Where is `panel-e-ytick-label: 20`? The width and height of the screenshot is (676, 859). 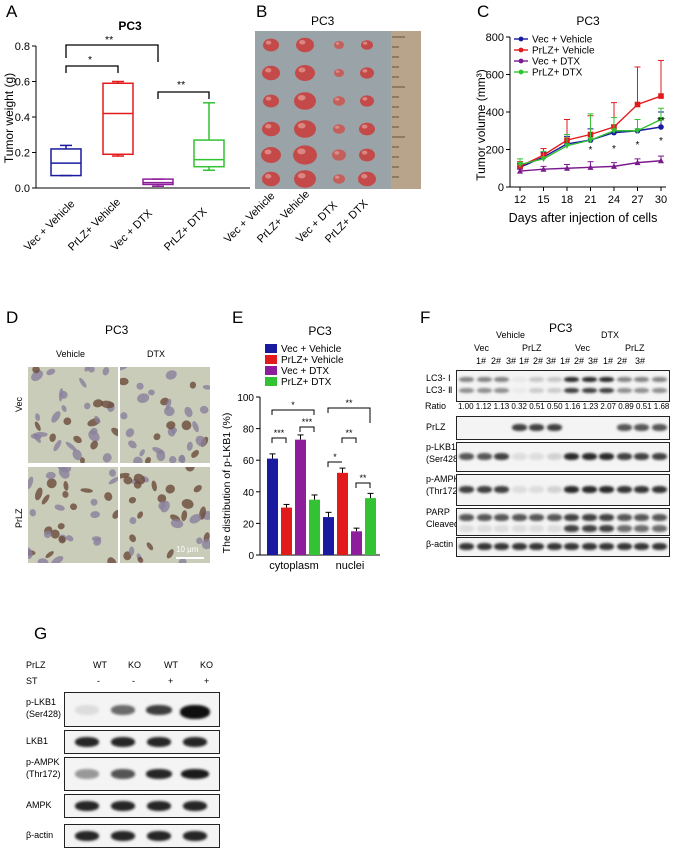
panel-e-ytick-label: 20 is located at coordinates (249, 524).